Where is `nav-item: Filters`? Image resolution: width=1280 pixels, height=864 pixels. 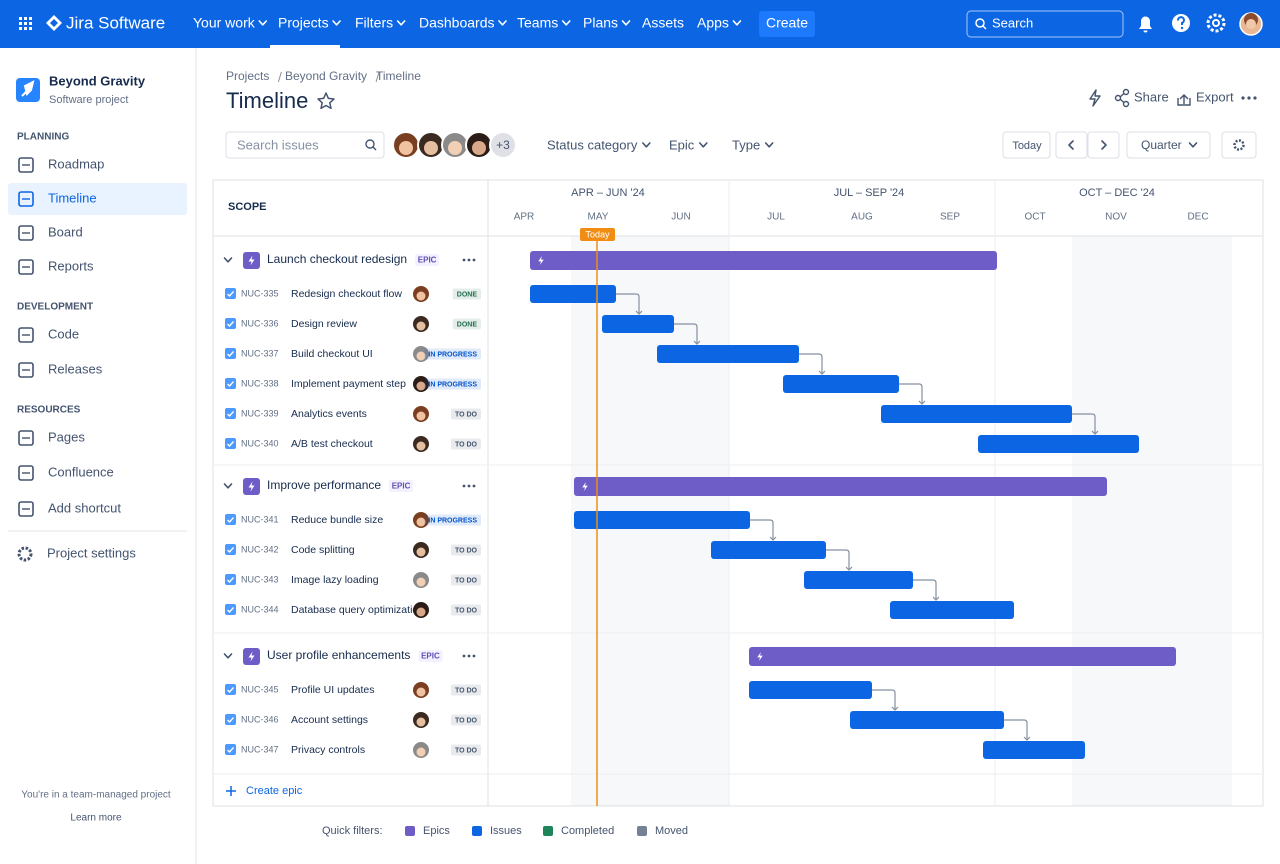 nav-item: Filters is located at coordinates (374, 23).